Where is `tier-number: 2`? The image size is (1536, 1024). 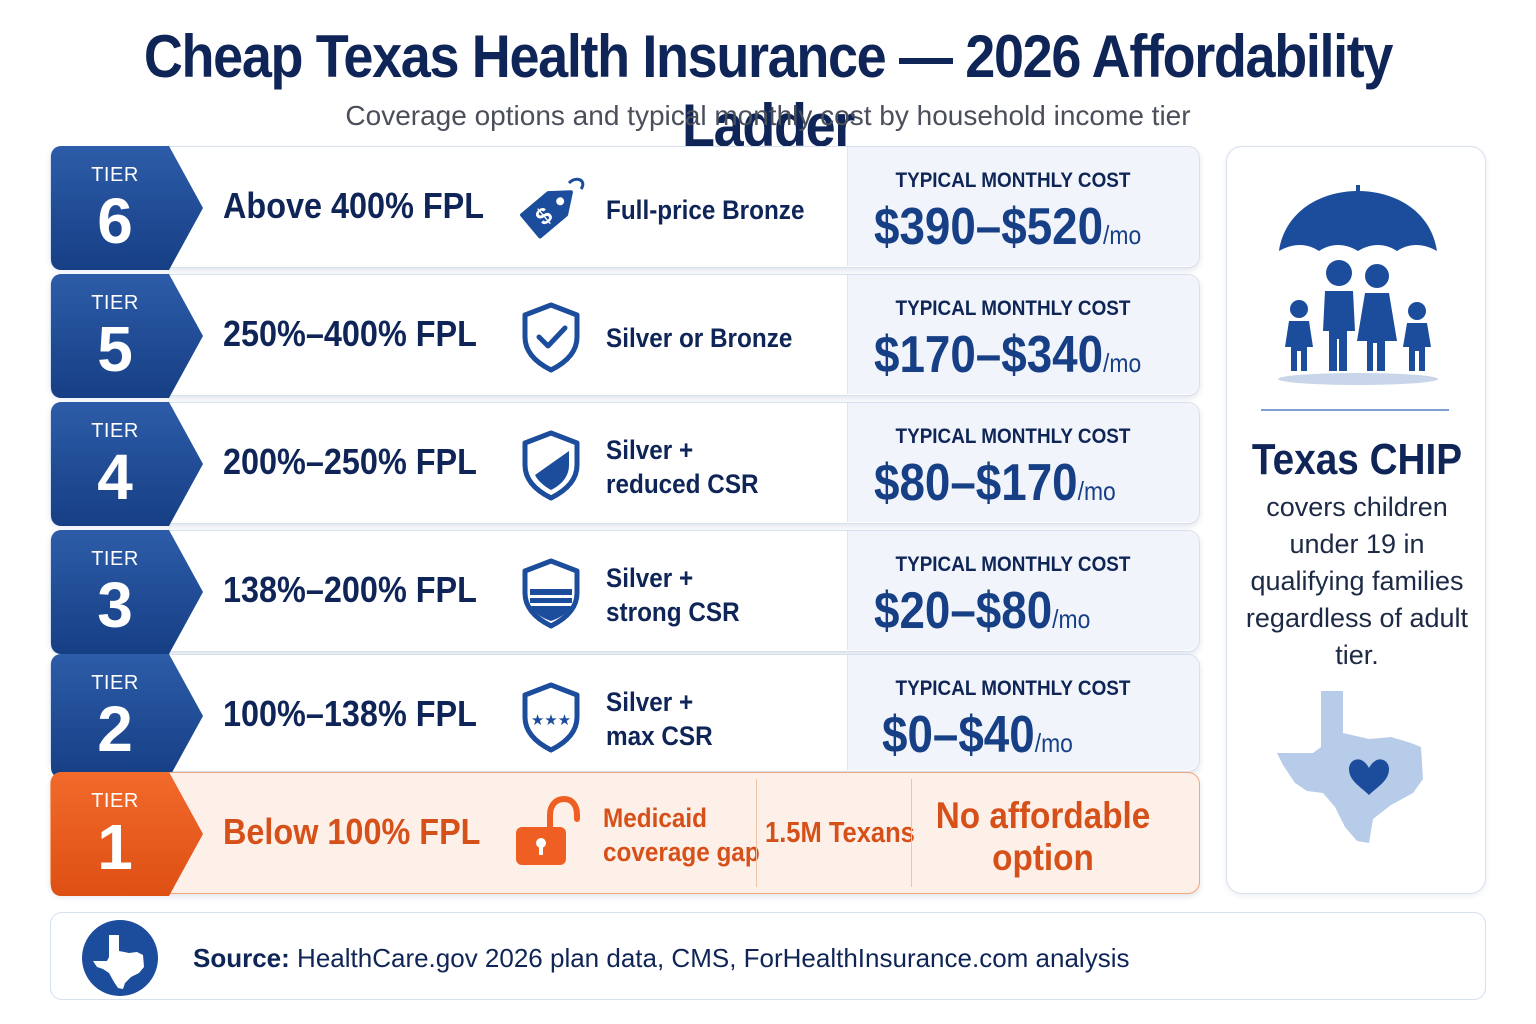
tier-number: 2 is located at coordinates (115, 729).